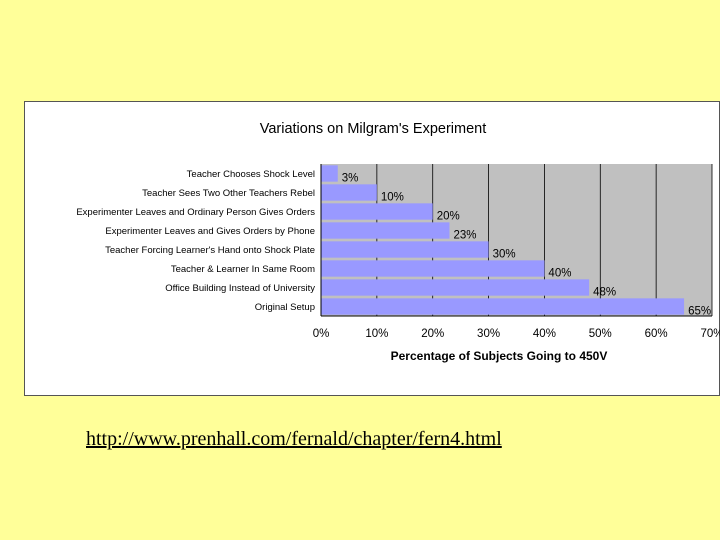 This screenshot has height=540, width=720. I want to click on category-label: Office Building Instead of University, so click(240, 288).